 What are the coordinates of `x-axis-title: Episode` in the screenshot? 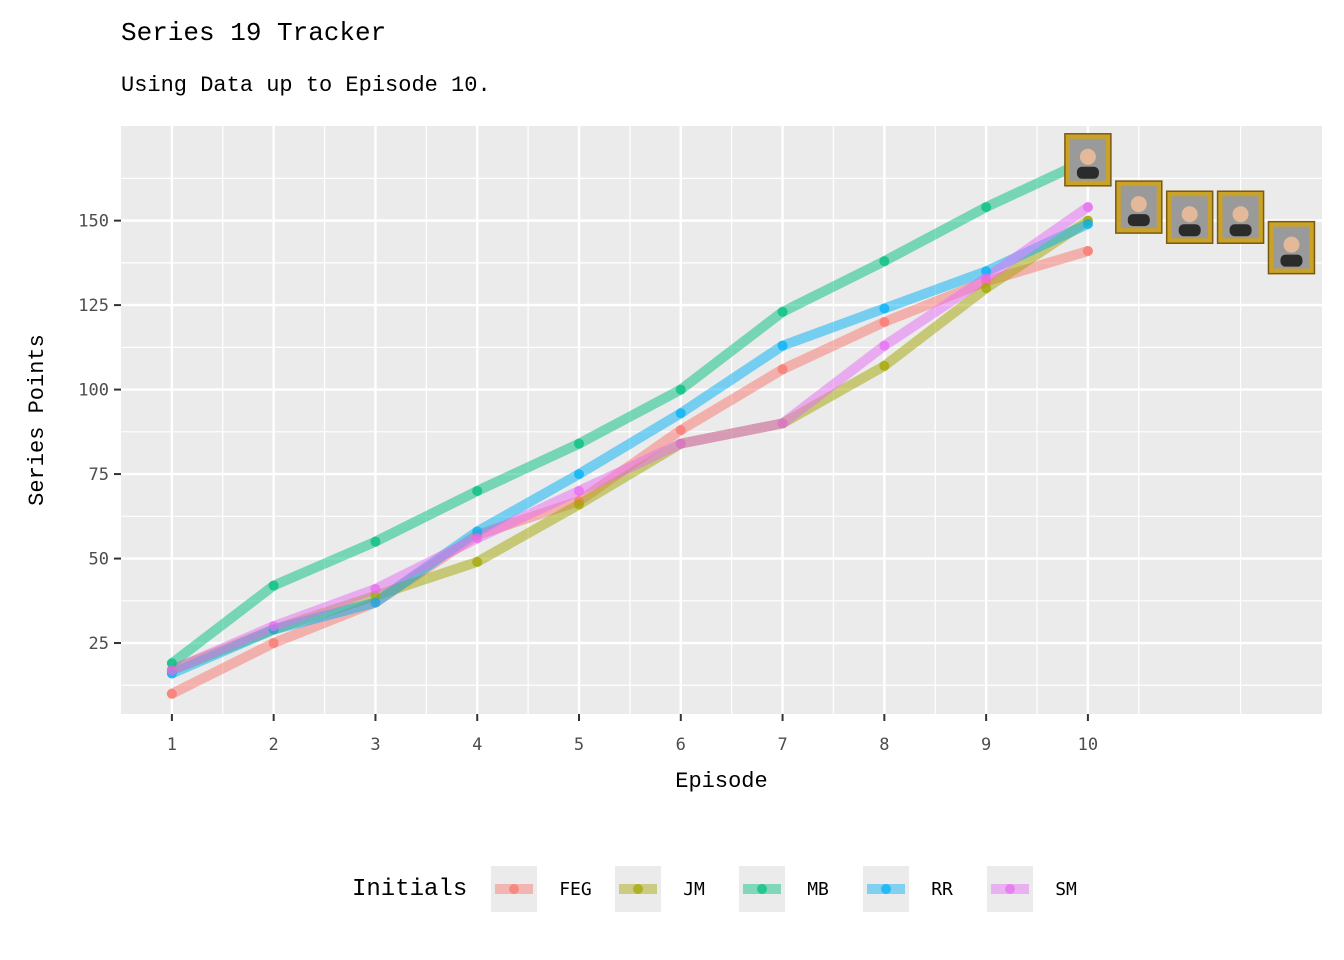 It's located at (721, 781).